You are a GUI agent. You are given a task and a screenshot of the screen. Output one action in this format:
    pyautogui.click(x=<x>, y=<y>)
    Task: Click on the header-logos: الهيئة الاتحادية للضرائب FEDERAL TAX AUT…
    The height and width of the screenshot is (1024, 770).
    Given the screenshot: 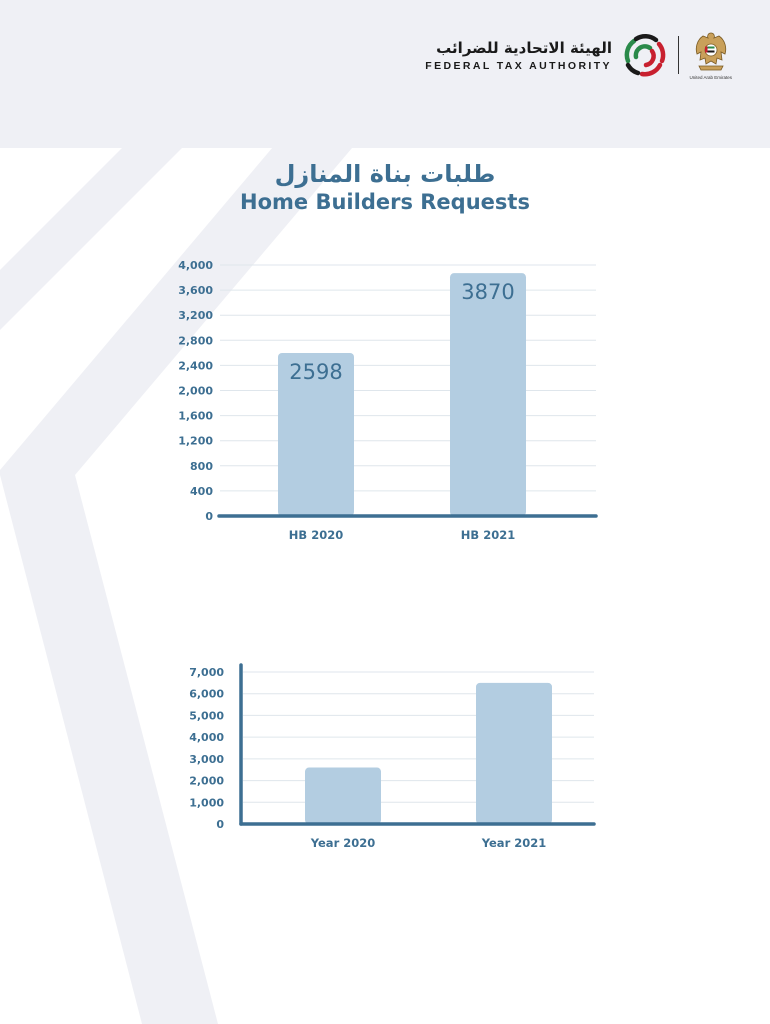 What is the action you would take?
    pyautogui.click(x=578, y=55)
    